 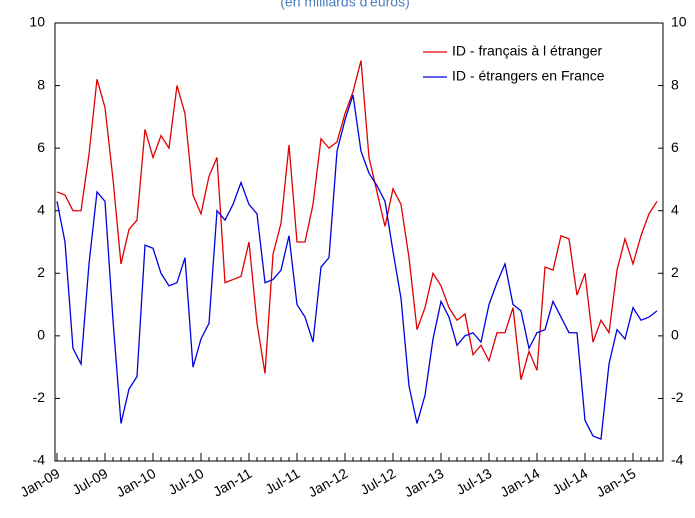 I want to click on legend-label: ID - français à l étranger, so click(x=527, y=51).